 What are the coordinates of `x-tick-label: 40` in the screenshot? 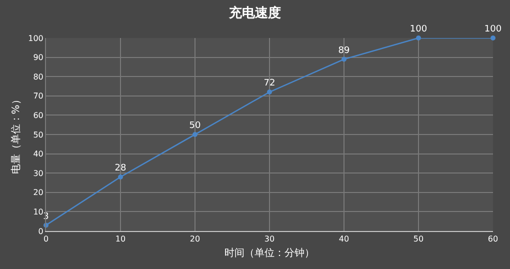 It's located at (344, 239).